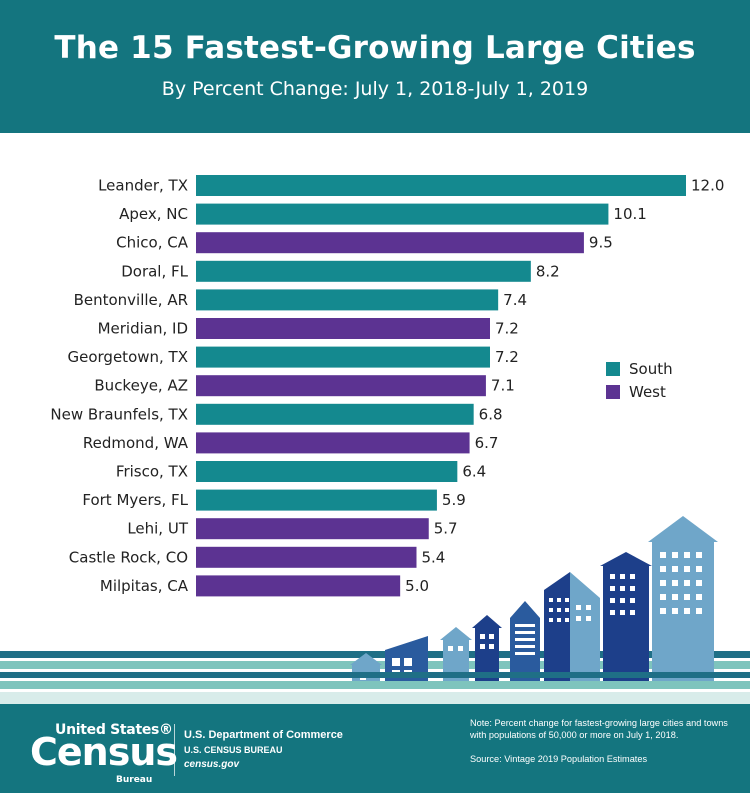 This screenshot has height=793, width=750. Describe the element at coordinates (143, 329) in the screenshot. I see `category-label: Meridian, ID` at that location.